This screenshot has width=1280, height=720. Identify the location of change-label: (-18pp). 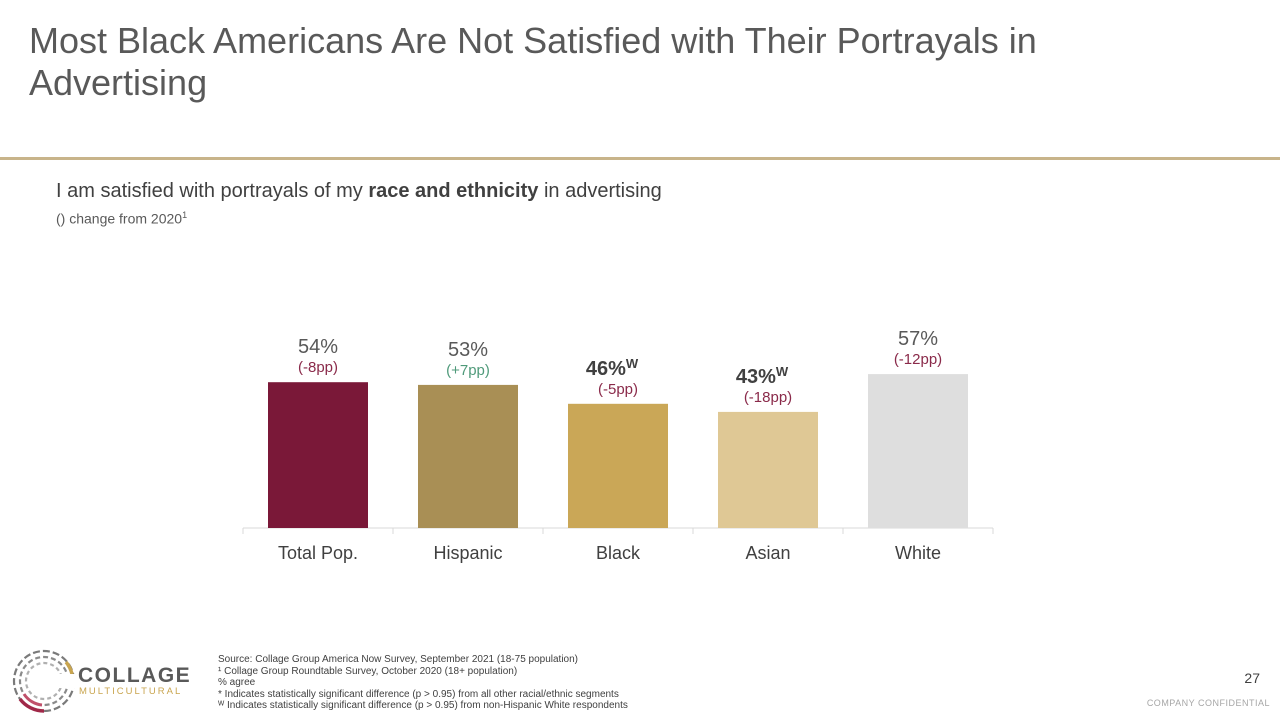
(768, 397).